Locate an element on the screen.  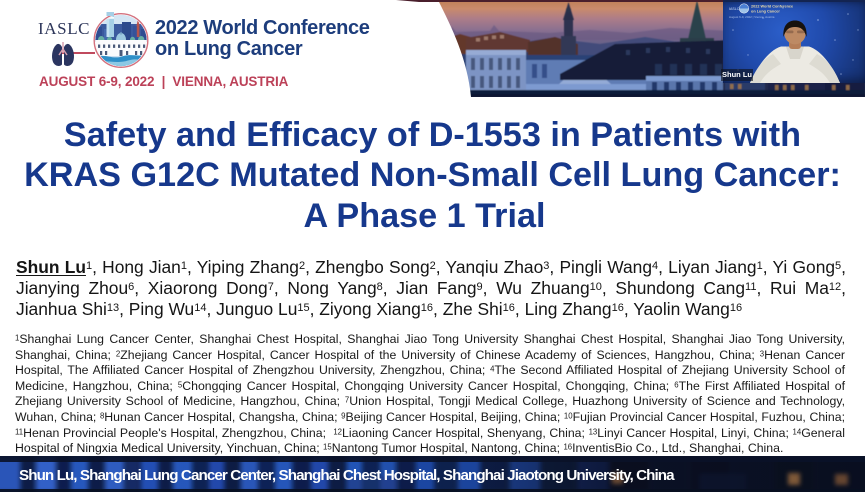
svg-text: 2022 World Conference is located at coordinates (772, 7).